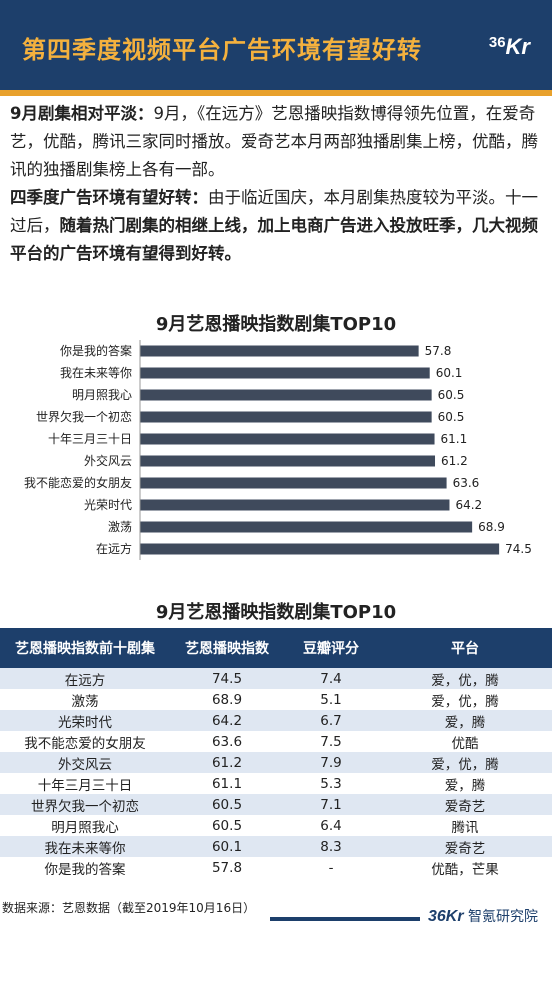 This screenshot has height=981, width=552. Describe the element at coordinates (491, 527) in the screenshot. I see `value-label: 68.9` at that location.